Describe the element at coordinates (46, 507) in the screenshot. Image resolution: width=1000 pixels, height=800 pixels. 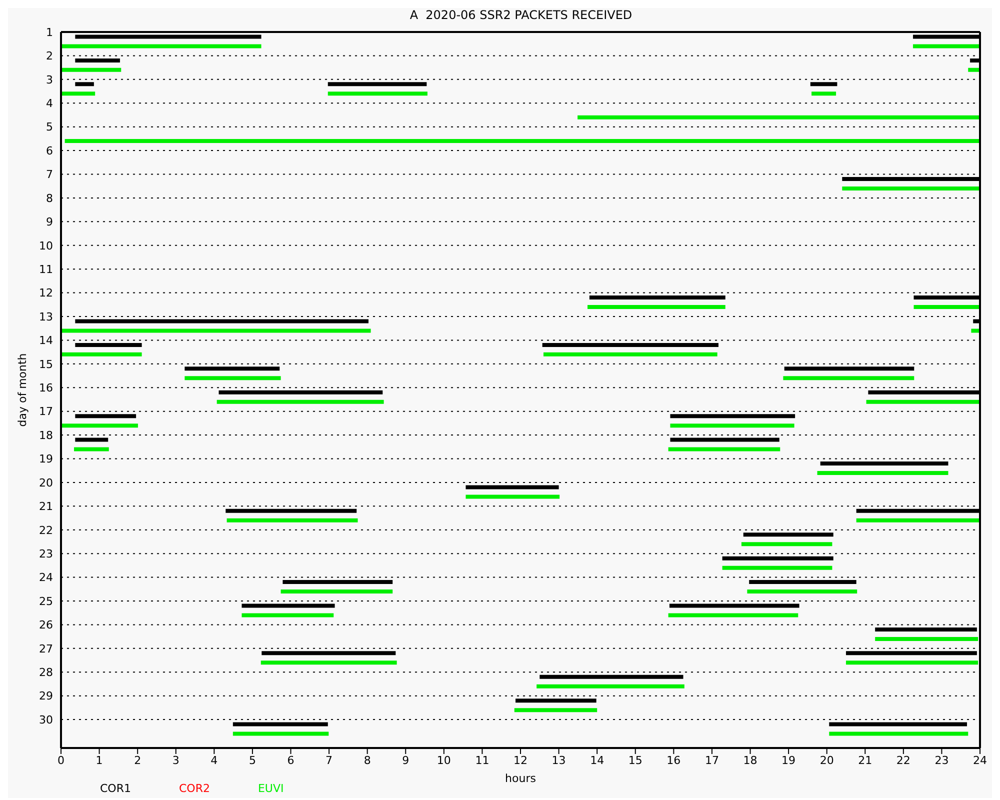
I see `y-tick-label: 21` at that location.